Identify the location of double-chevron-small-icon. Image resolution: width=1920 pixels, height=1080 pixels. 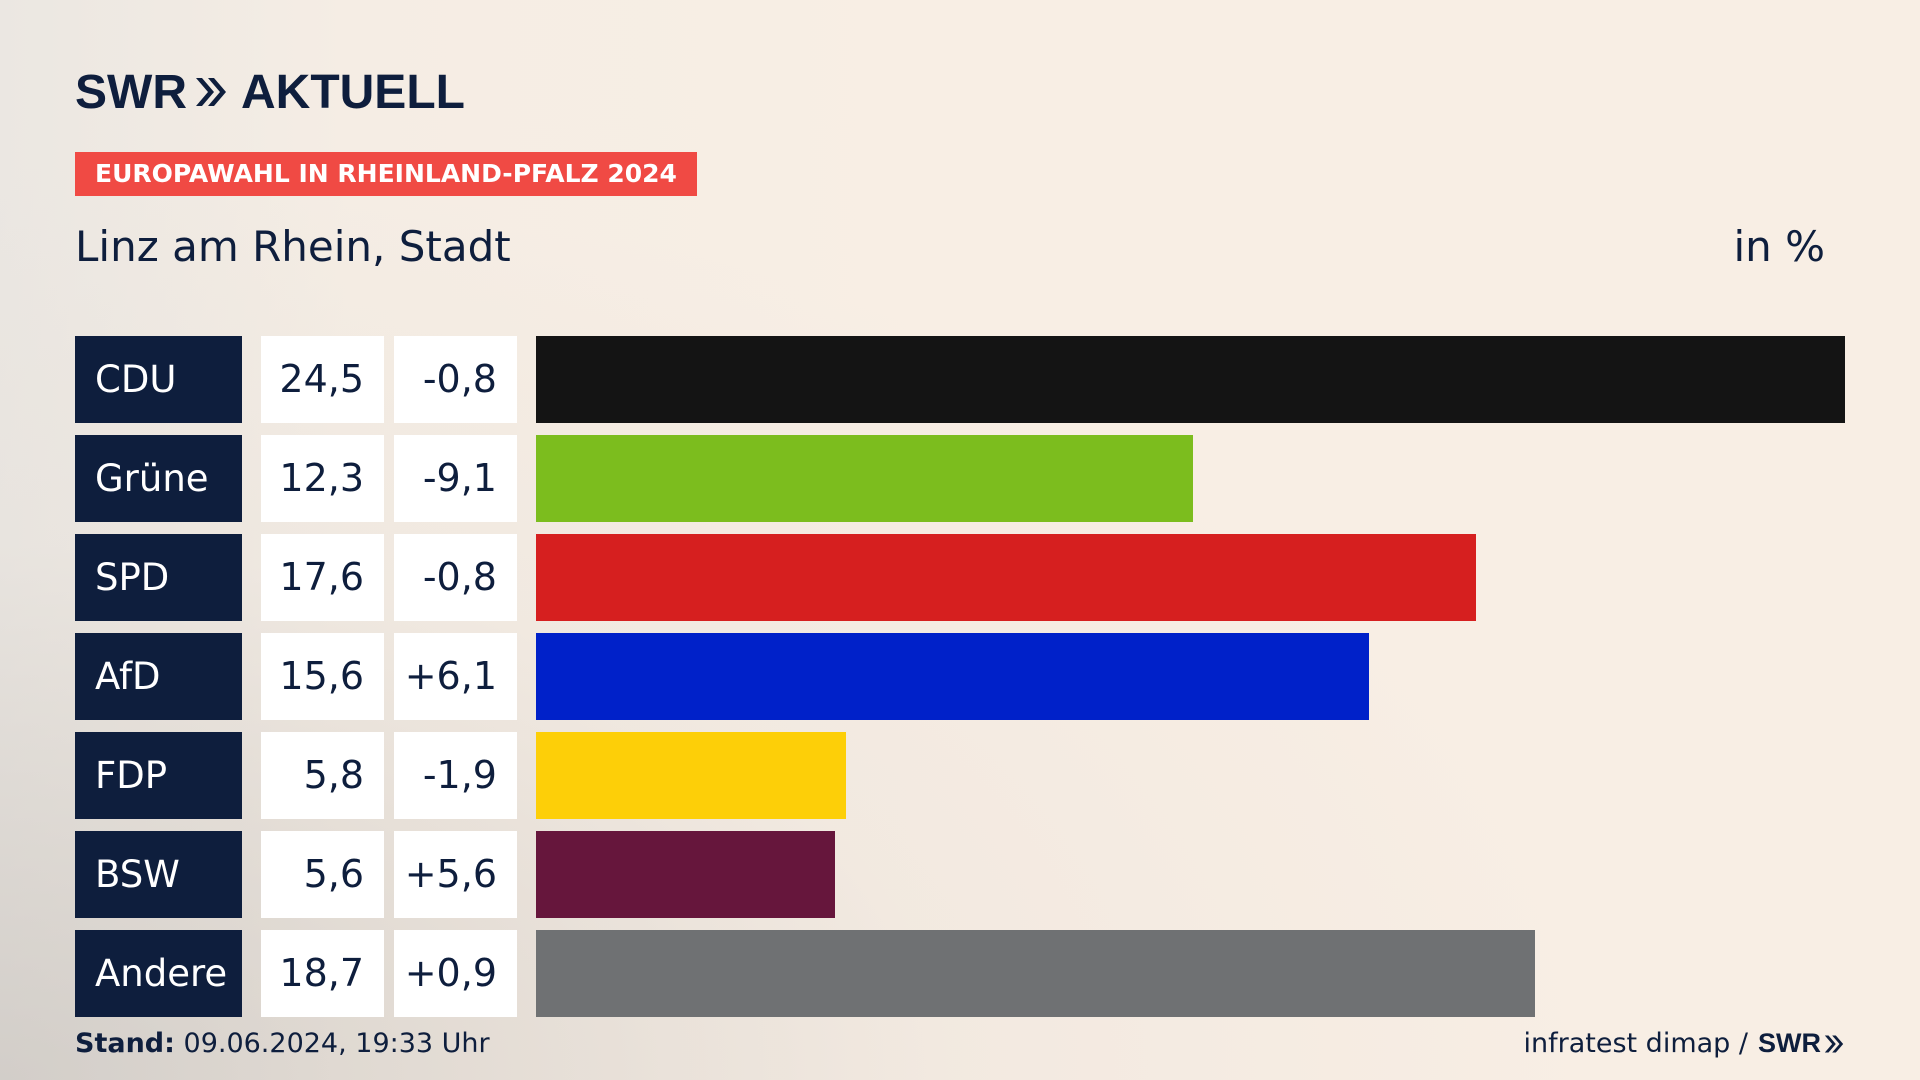
(1834, 1044).